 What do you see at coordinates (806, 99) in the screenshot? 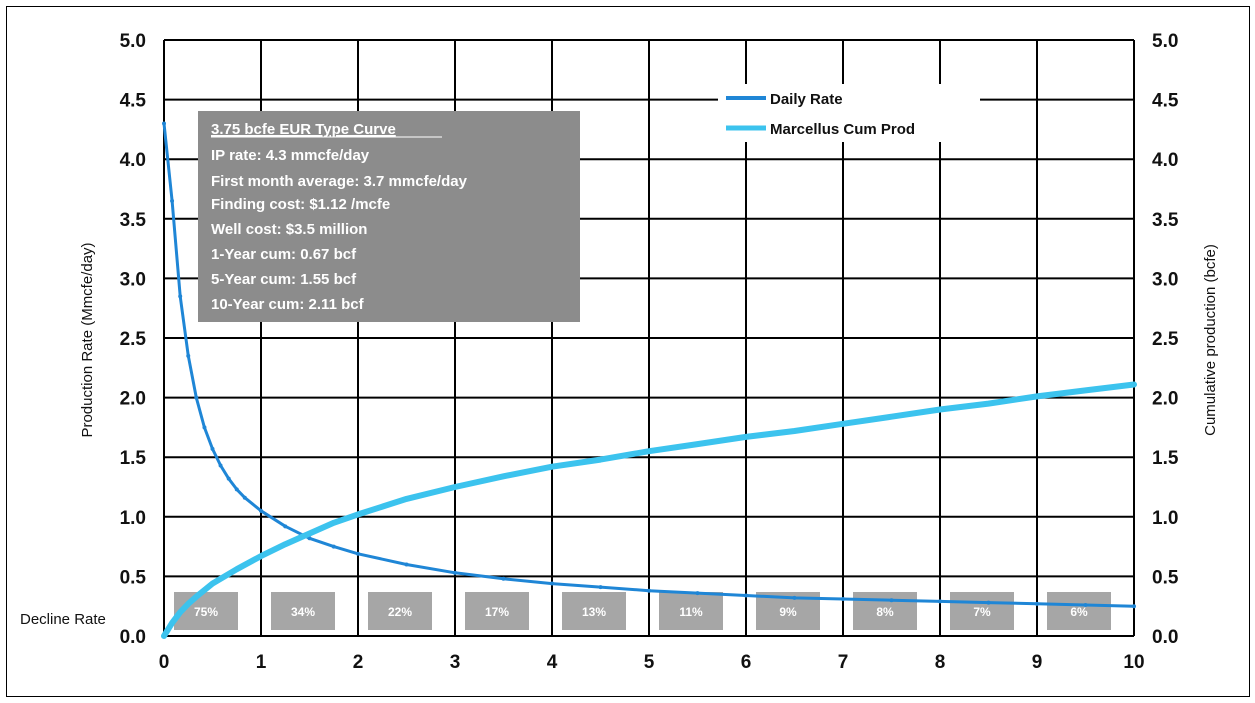
I see `legend-label-daily-rate: Daily Rate` at bounding box center [806, 99].